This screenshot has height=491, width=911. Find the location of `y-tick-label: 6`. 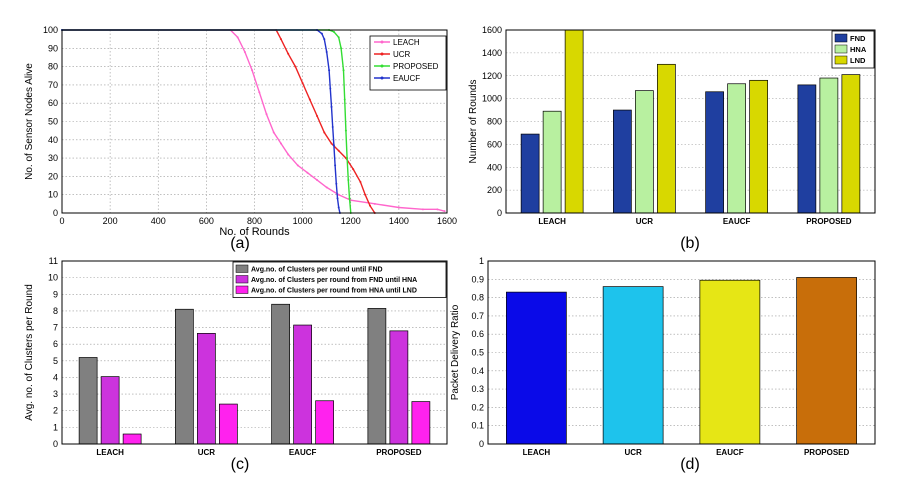

y-tick-label: 6 is located at coordinates (55, 344).